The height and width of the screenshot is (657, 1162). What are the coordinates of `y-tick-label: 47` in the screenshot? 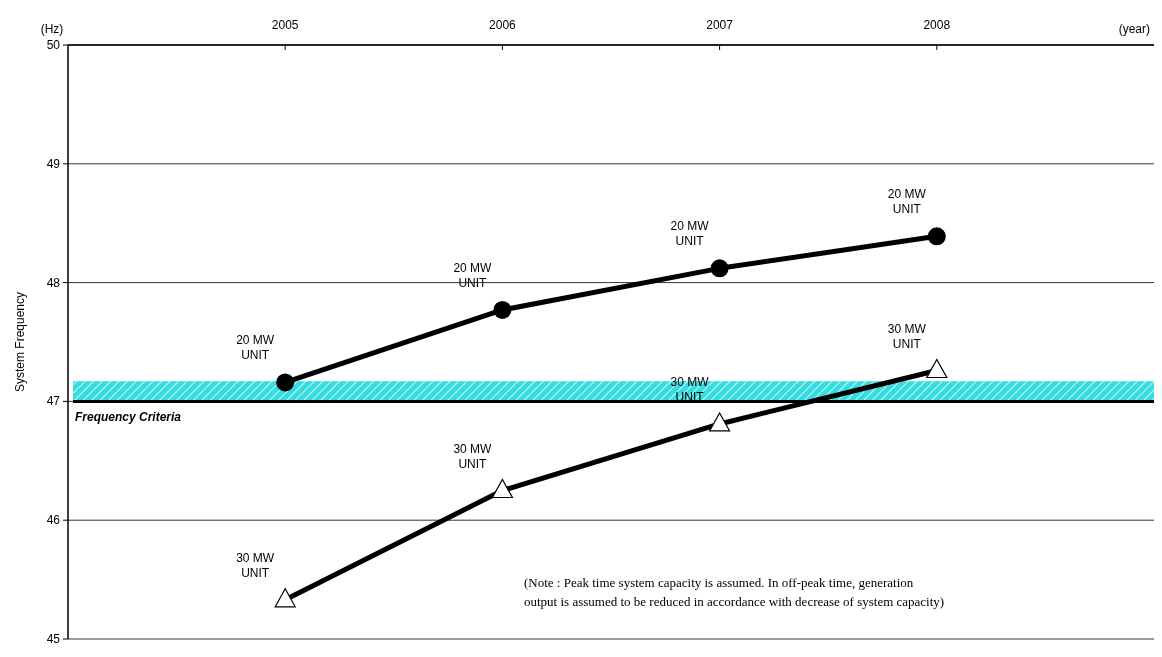 It's located at (53, 401).